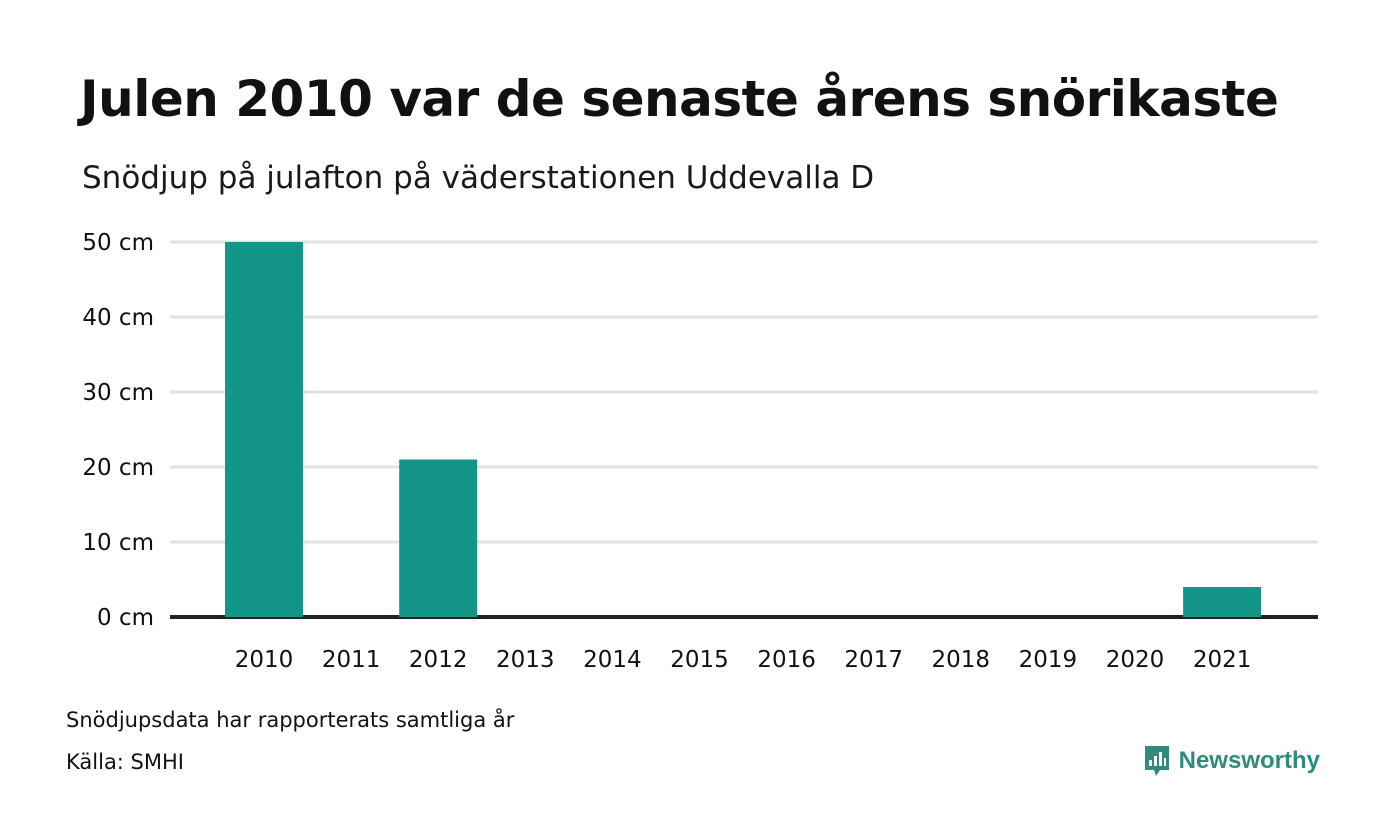  Describe the element at coordinates (118, 393) in the screenshot. I see `y-tick-label: 30 cm` at that location.